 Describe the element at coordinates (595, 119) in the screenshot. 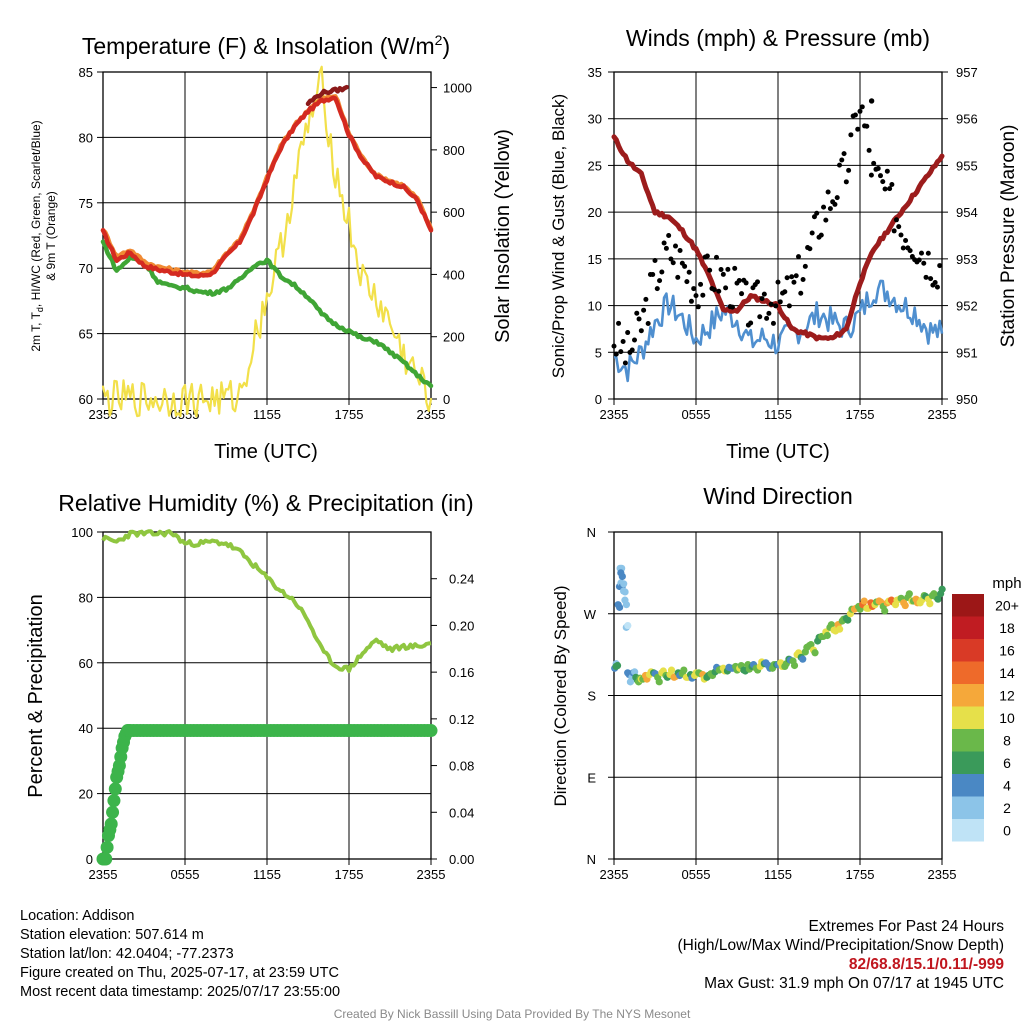

I see `y-tick-label: 30` at that location.